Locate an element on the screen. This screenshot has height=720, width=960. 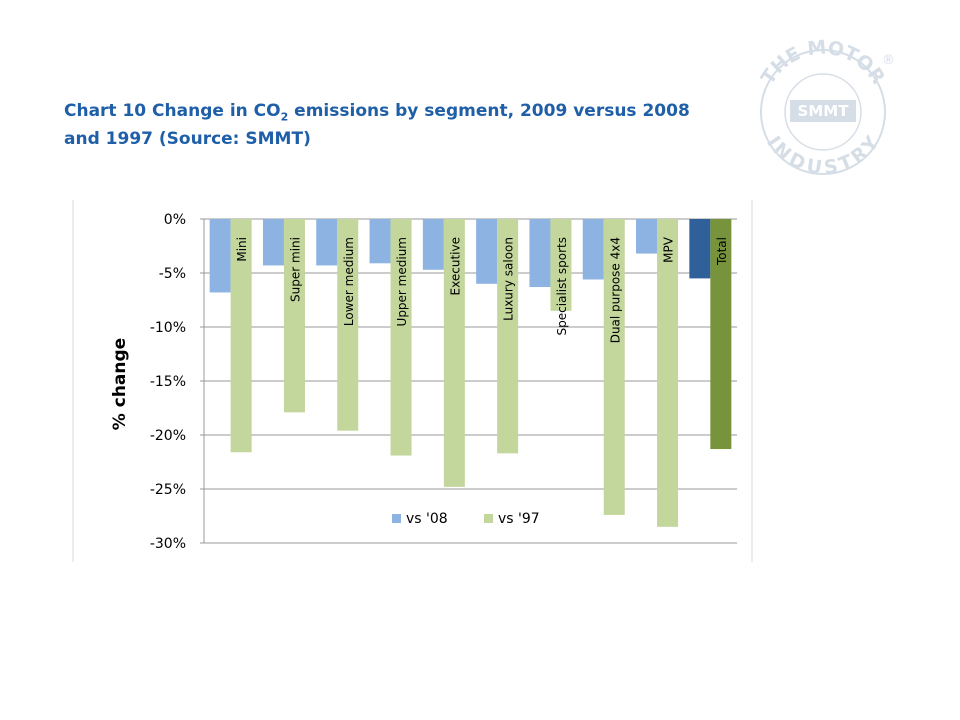
logo-text: THE MOTOR is located at coordinates (823, 62).